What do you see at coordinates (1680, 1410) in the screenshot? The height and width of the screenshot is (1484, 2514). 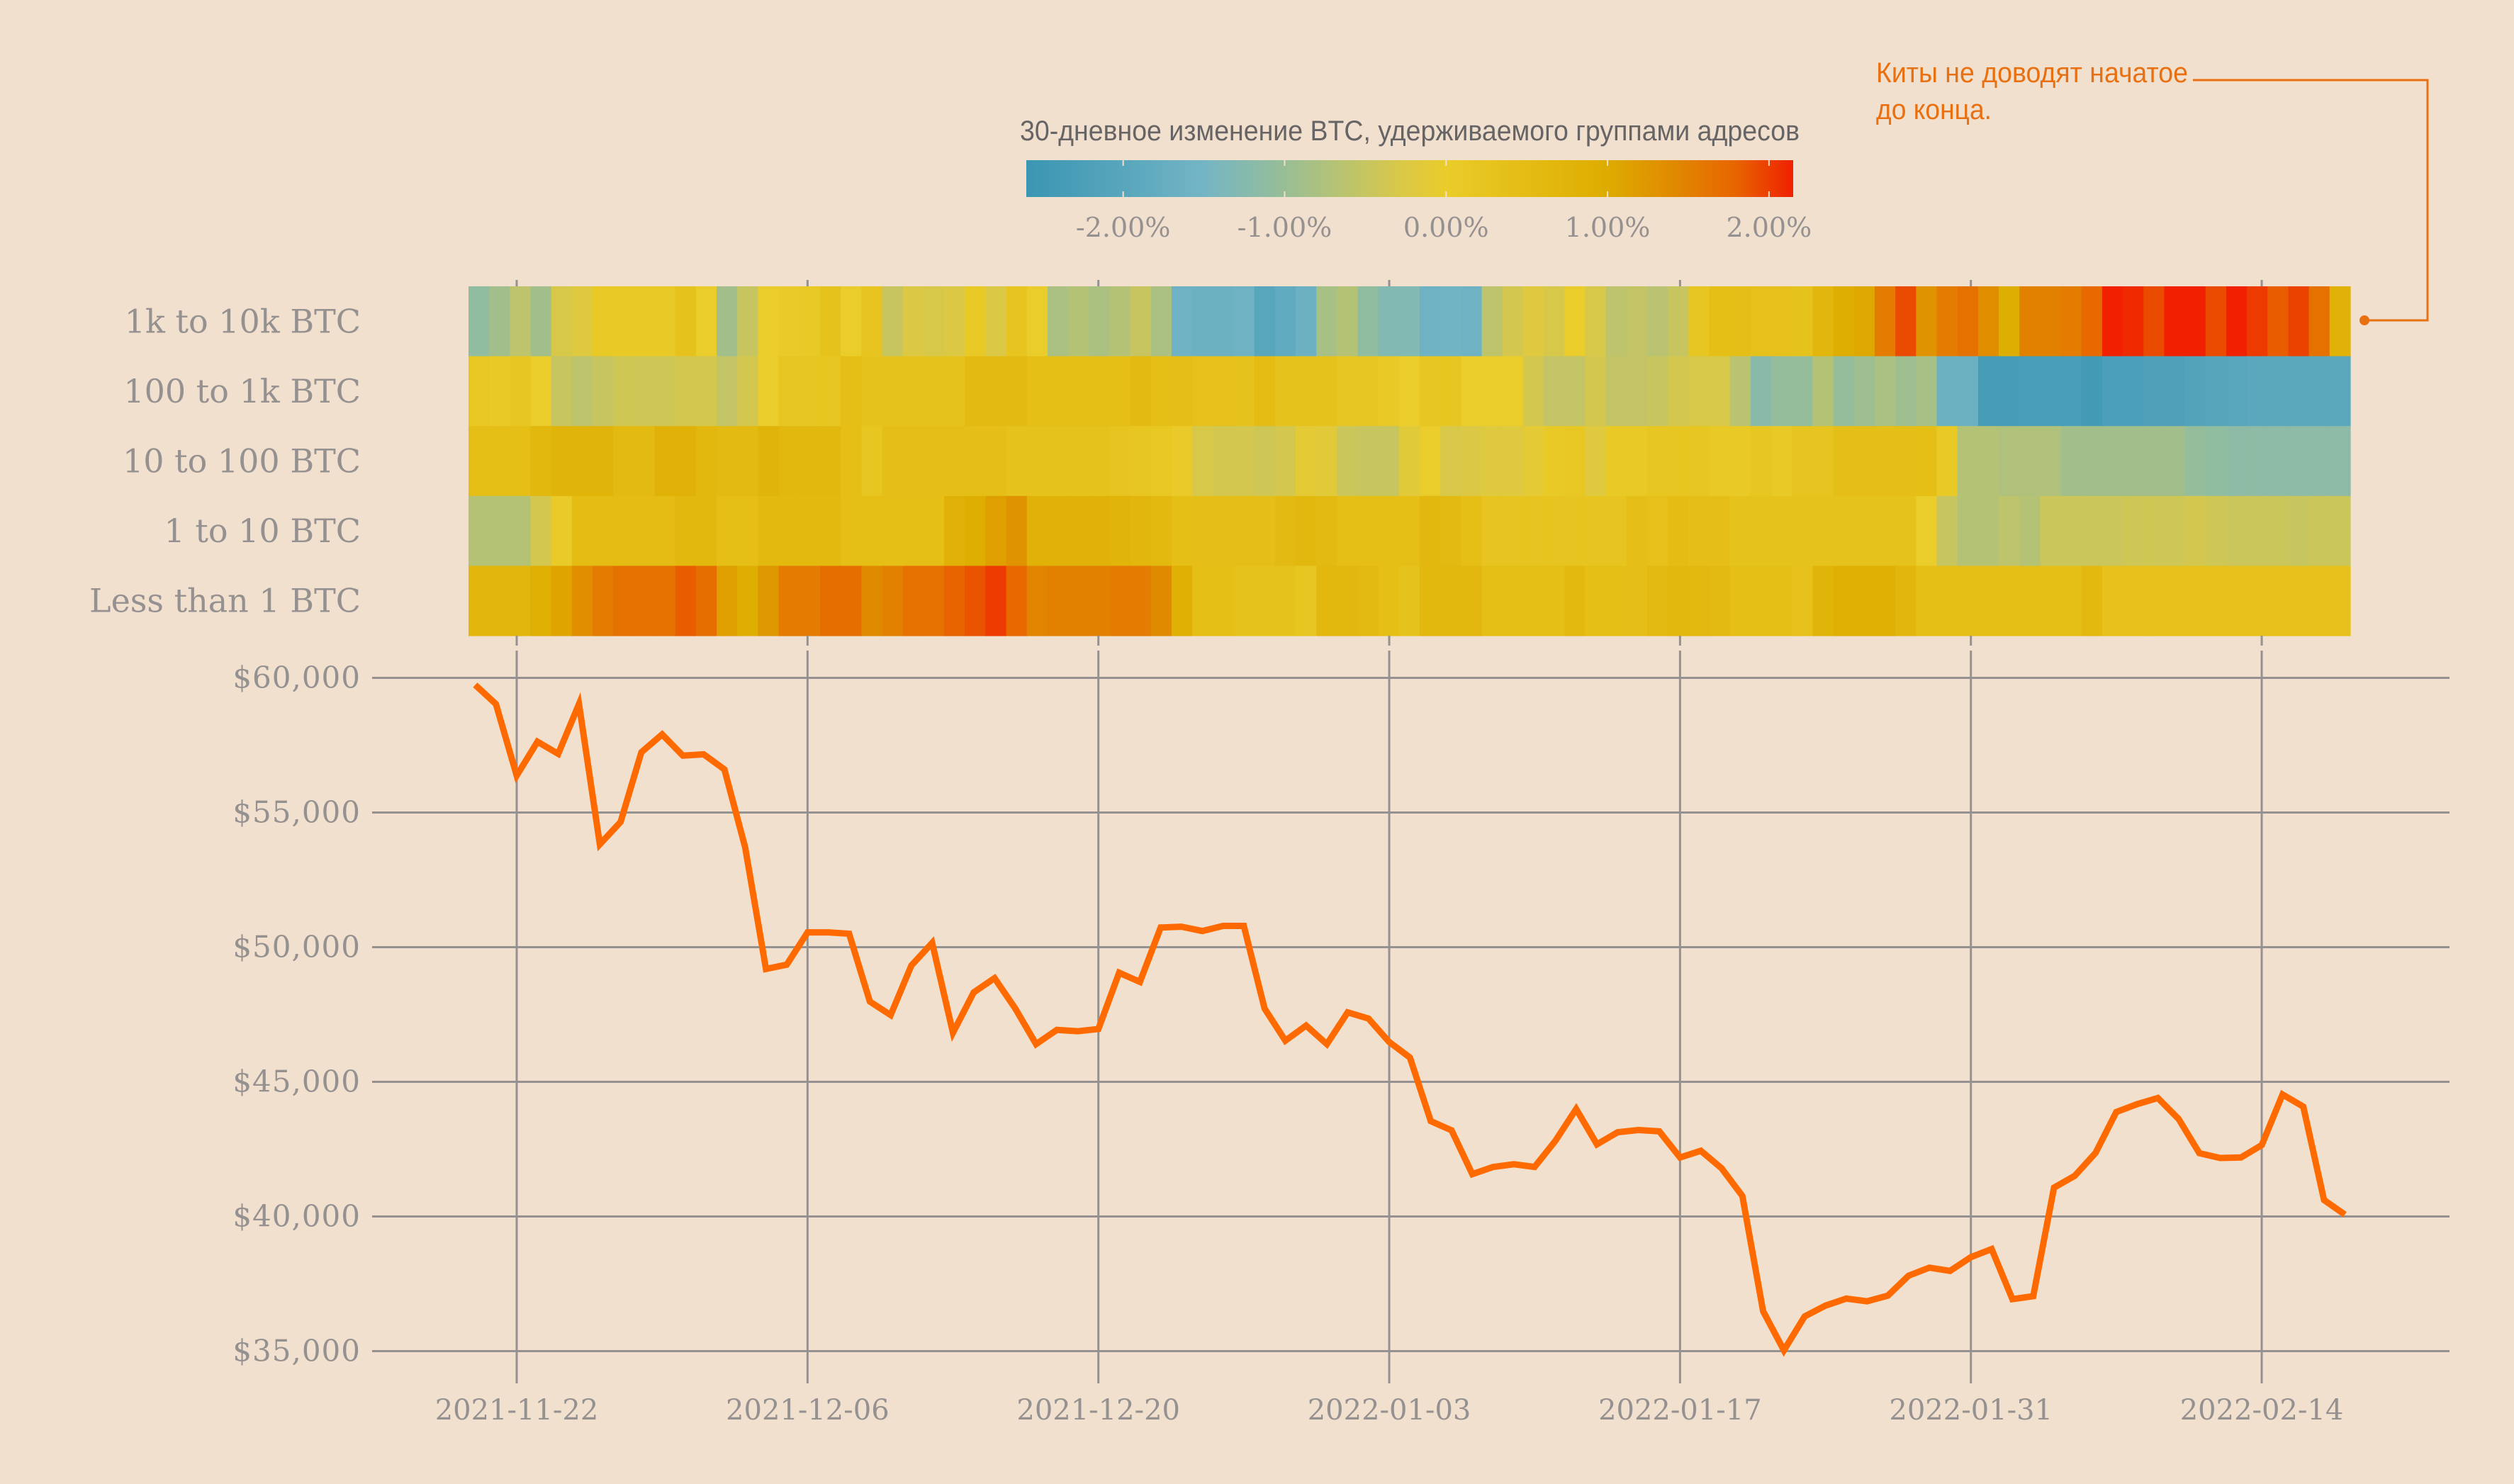 I see `x-tick-label: 2022-01-17` at bounding box center [1680, 1410].